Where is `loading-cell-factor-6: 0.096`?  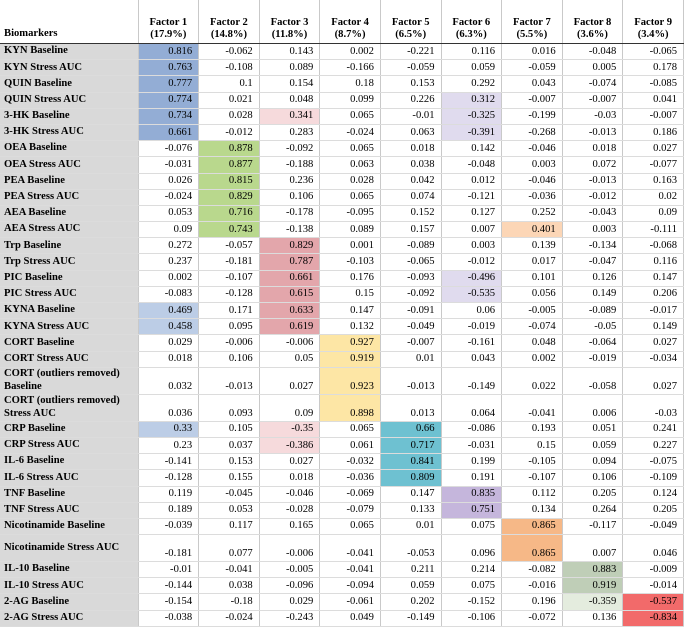
loading-cell-factor-6: 0.096 is located at coordinates (472, 548).